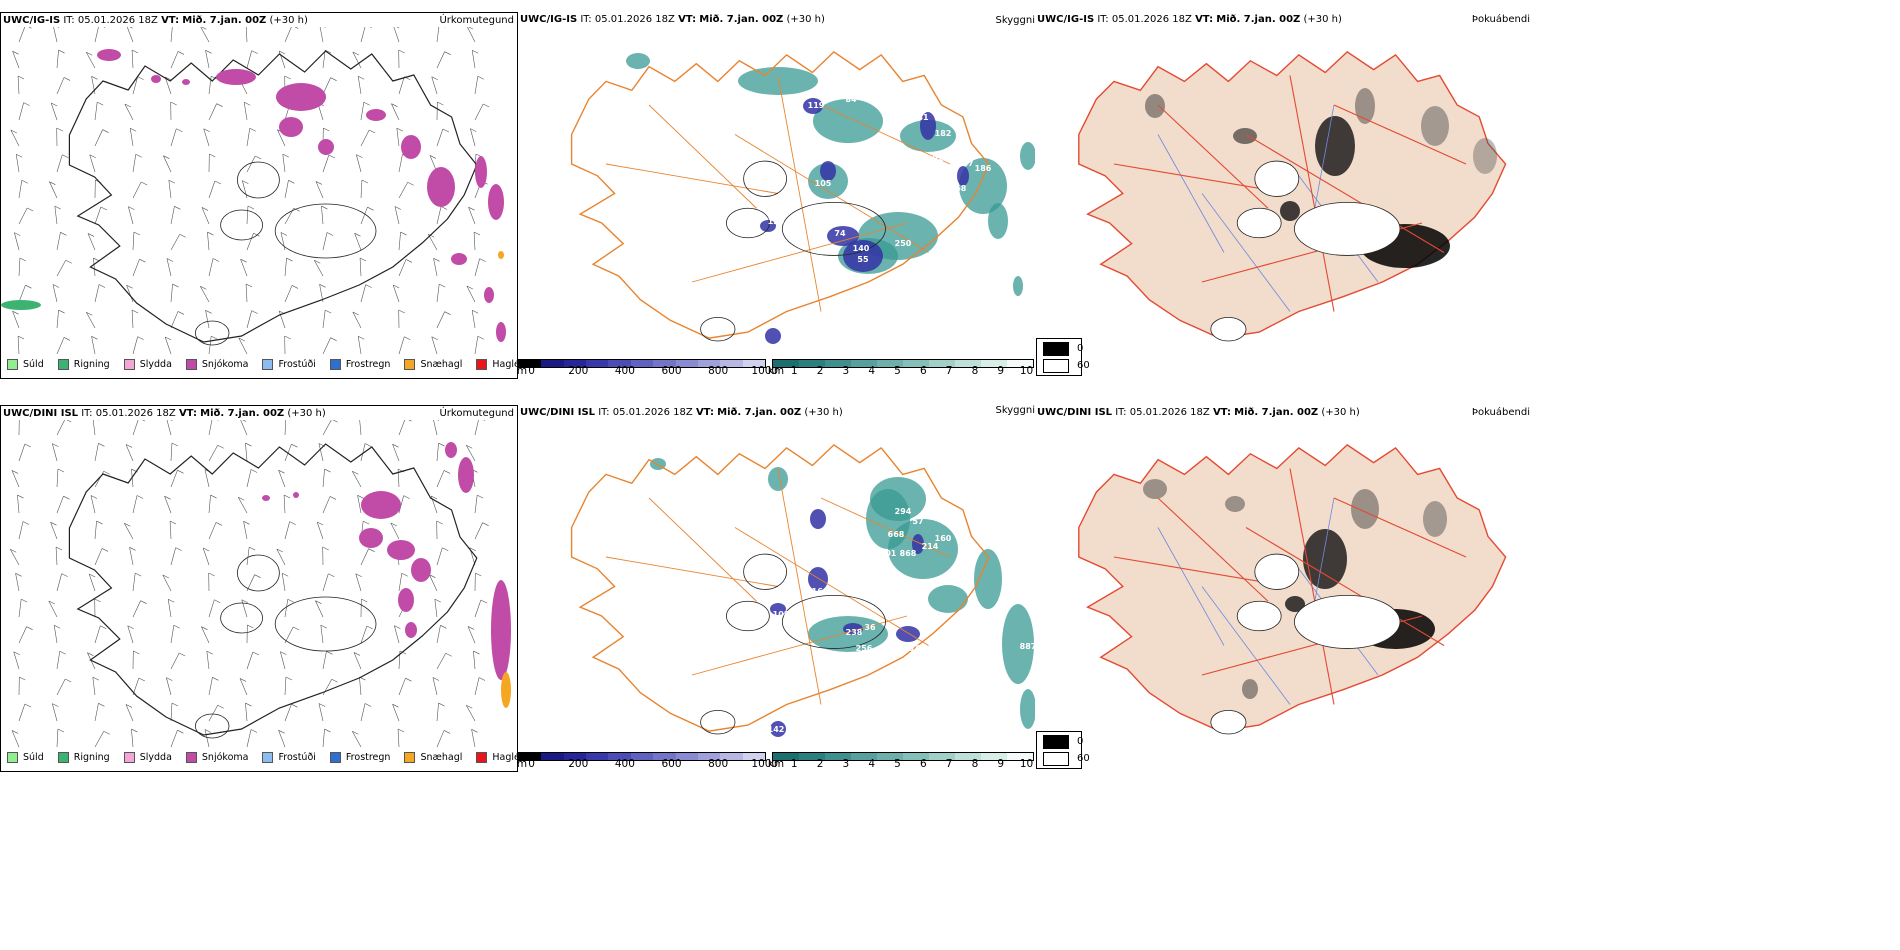 This screenshot has height=950, width=1900. What do you see at coordinates (923, 764) in the screenshot?
I see `colorbar-tick: 6` at bounding box center [923, 764].